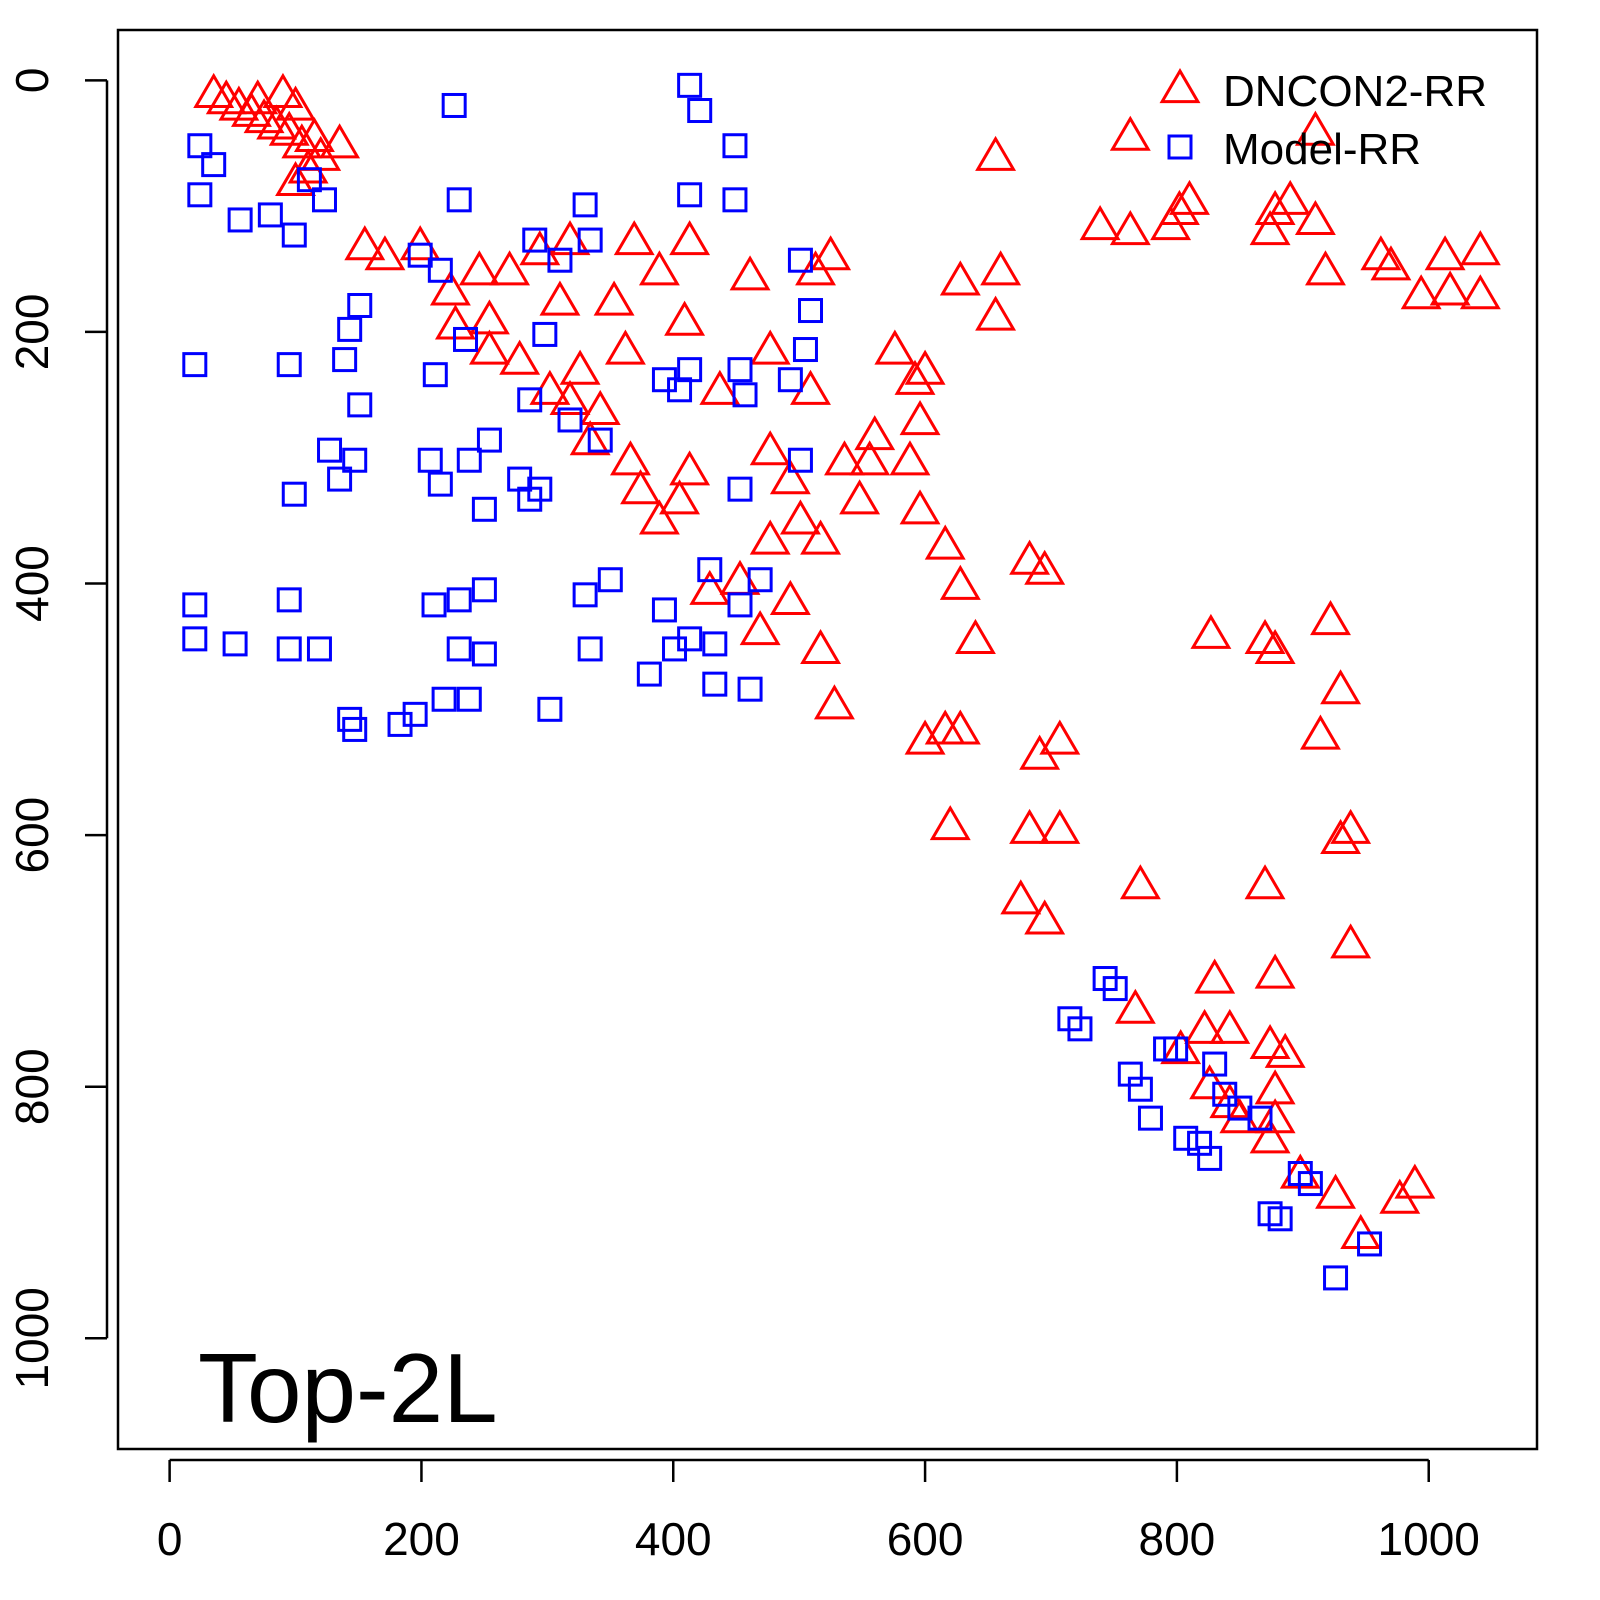 Image resolution: width=1600 pixels, height=1600 pixels. I want to click on y-tick-label: 1000, so click(32, 1338).